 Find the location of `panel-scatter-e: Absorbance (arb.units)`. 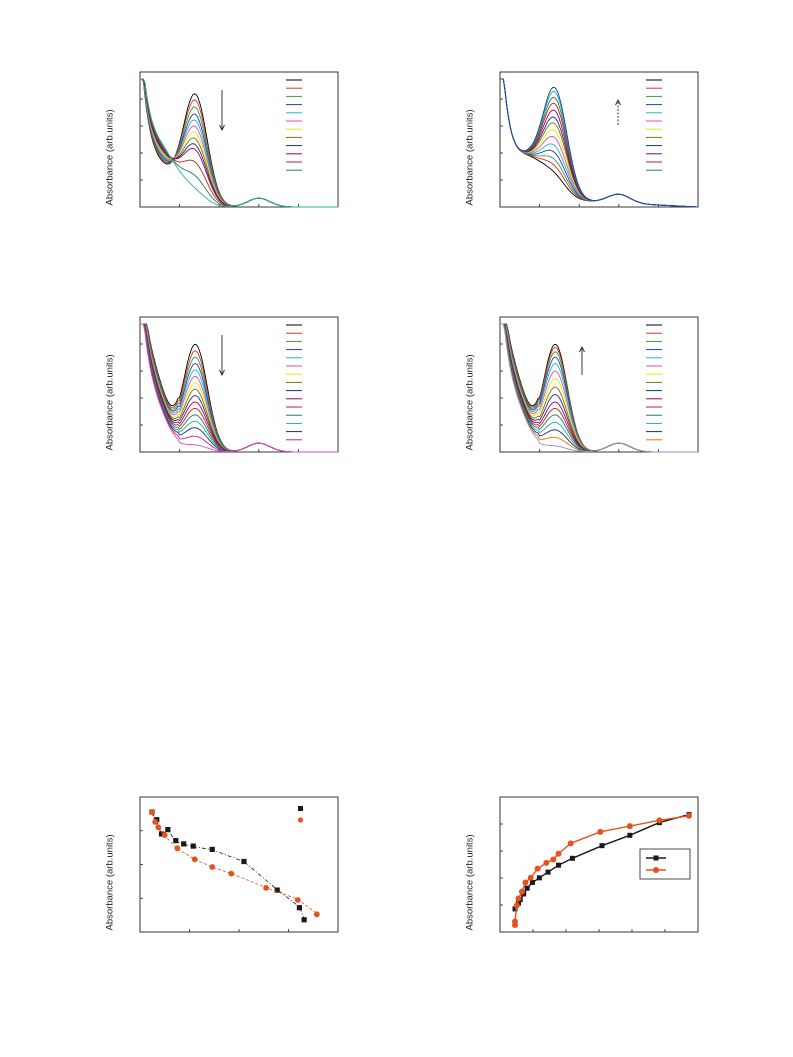

panel-scatter-e: Absorbance (arb.units) is located at coordinates (225, 865).